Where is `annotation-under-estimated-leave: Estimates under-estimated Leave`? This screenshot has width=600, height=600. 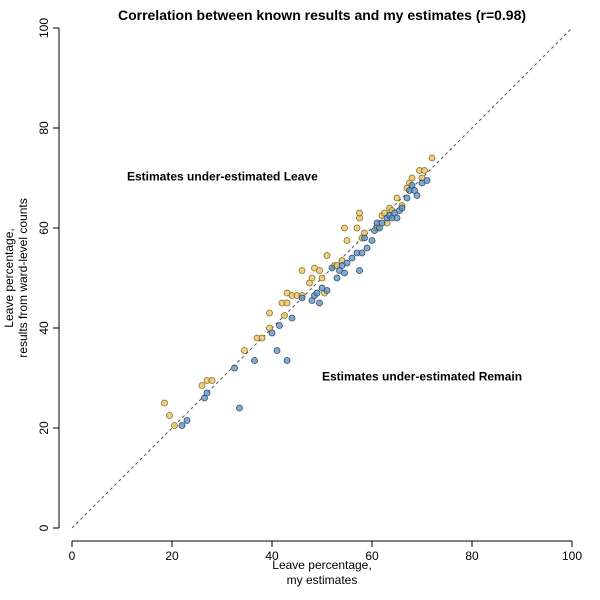
annotation-under-estimated-leave: Estimates under-estimated Leave is located at coordinates (222, 177).